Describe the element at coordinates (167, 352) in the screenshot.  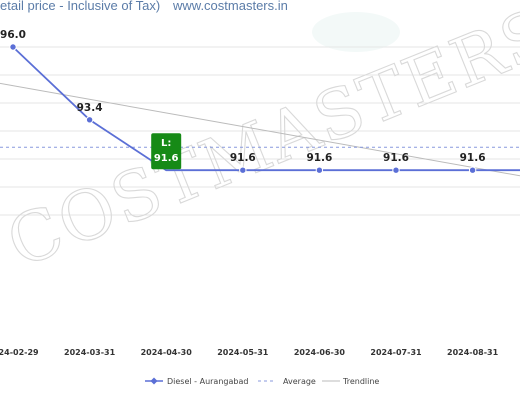
I see `x-tick-label: 2024-04-30` at that location.